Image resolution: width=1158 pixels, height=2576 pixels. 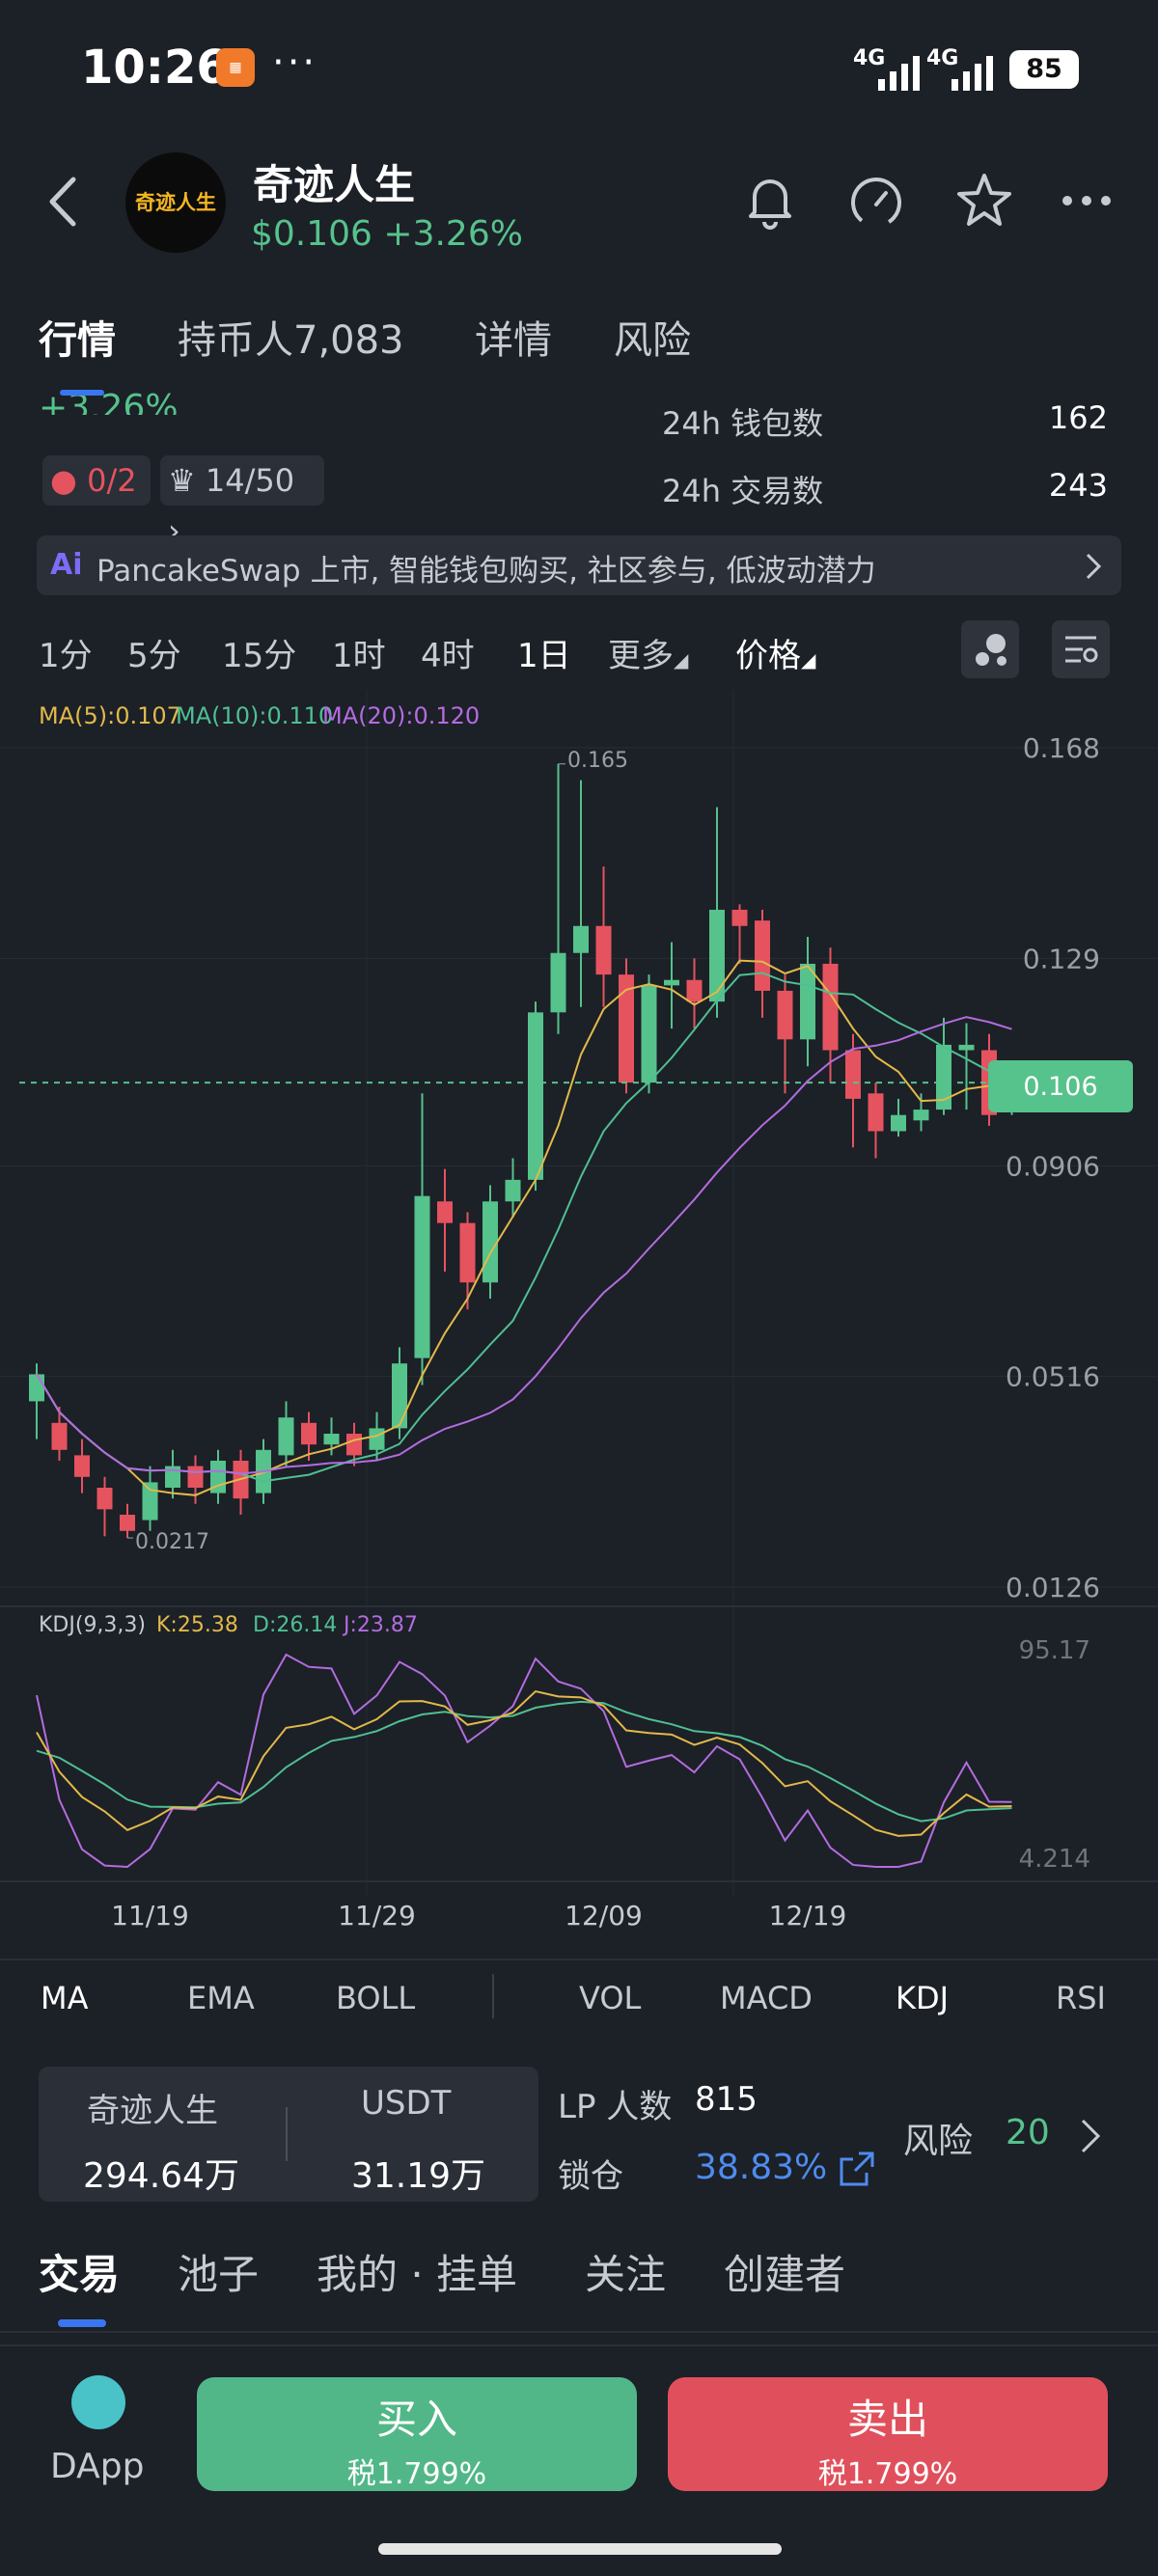 What do you see at coordinates (291, 340) in the screenshot?
I see `tab-holders: 持币人7,083` at bounding box center [291, 340].